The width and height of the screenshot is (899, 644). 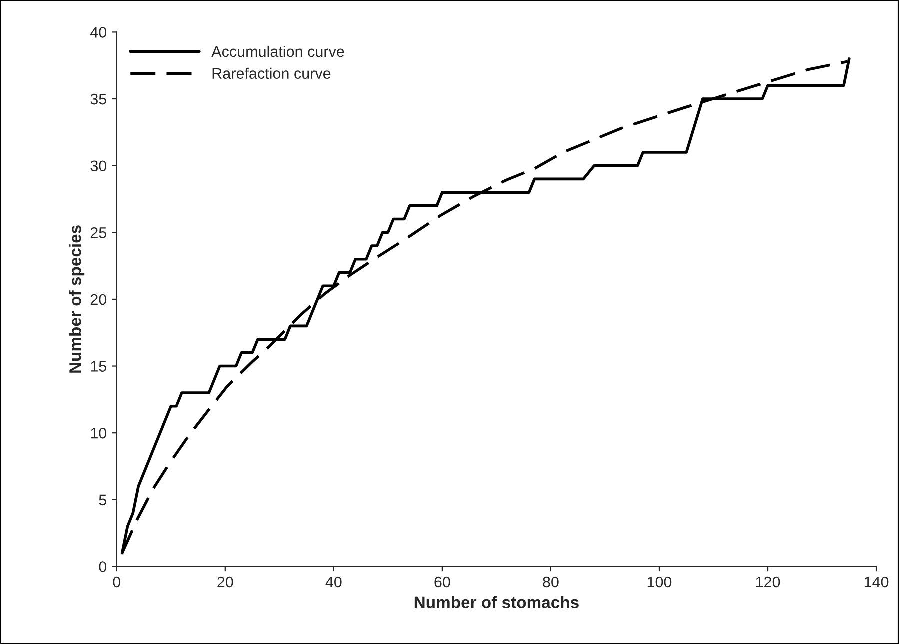 What do you see at coordinates (271, 74) in the screenshot?
I see `legend-label: Rarefaction curve` at bounding box center [271, 74].